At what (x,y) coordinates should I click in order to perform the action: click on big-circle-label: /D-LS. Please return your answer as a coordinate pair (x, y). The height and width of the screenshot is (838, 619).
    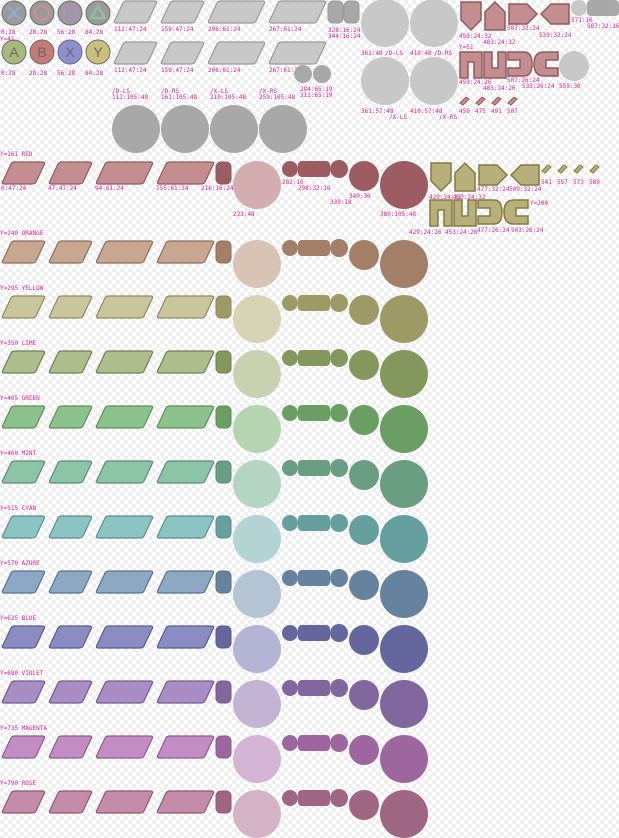
    Looking at the image, I should click on (121, 91).